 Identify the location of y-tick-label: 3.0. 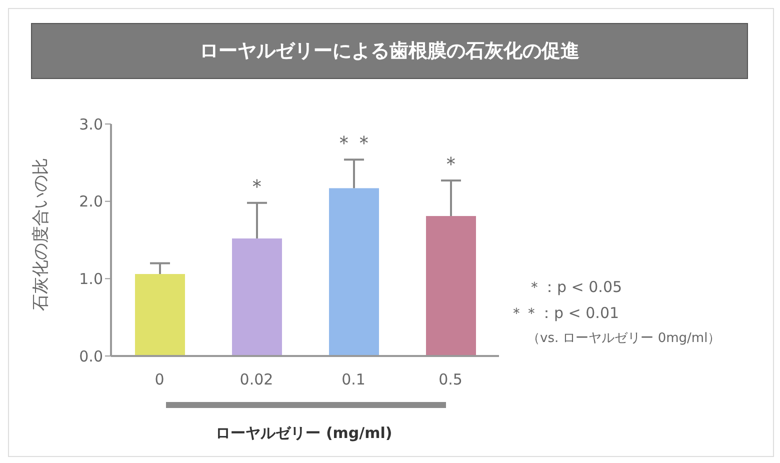
(91, 124).